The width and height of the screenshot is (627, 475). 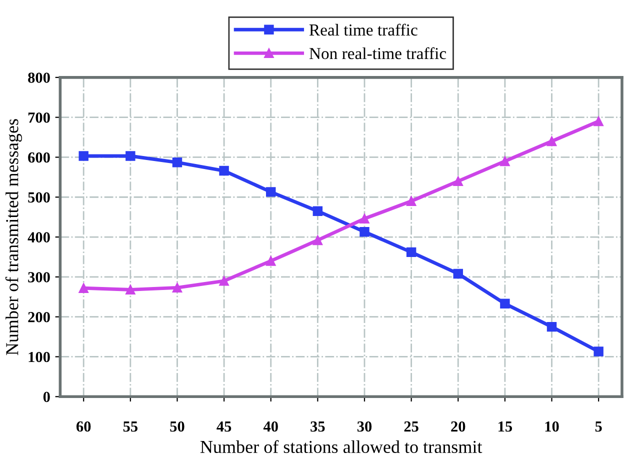 I want to click on x-tick-label: 5, so click(x=598, y=427).